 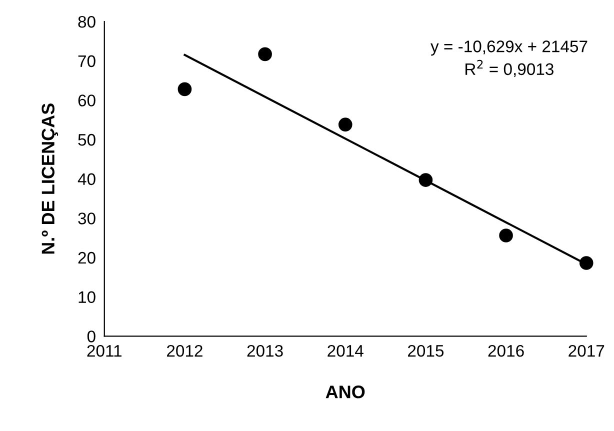 I want to click on y-tick-label: 60, so click(x=87, y=100).